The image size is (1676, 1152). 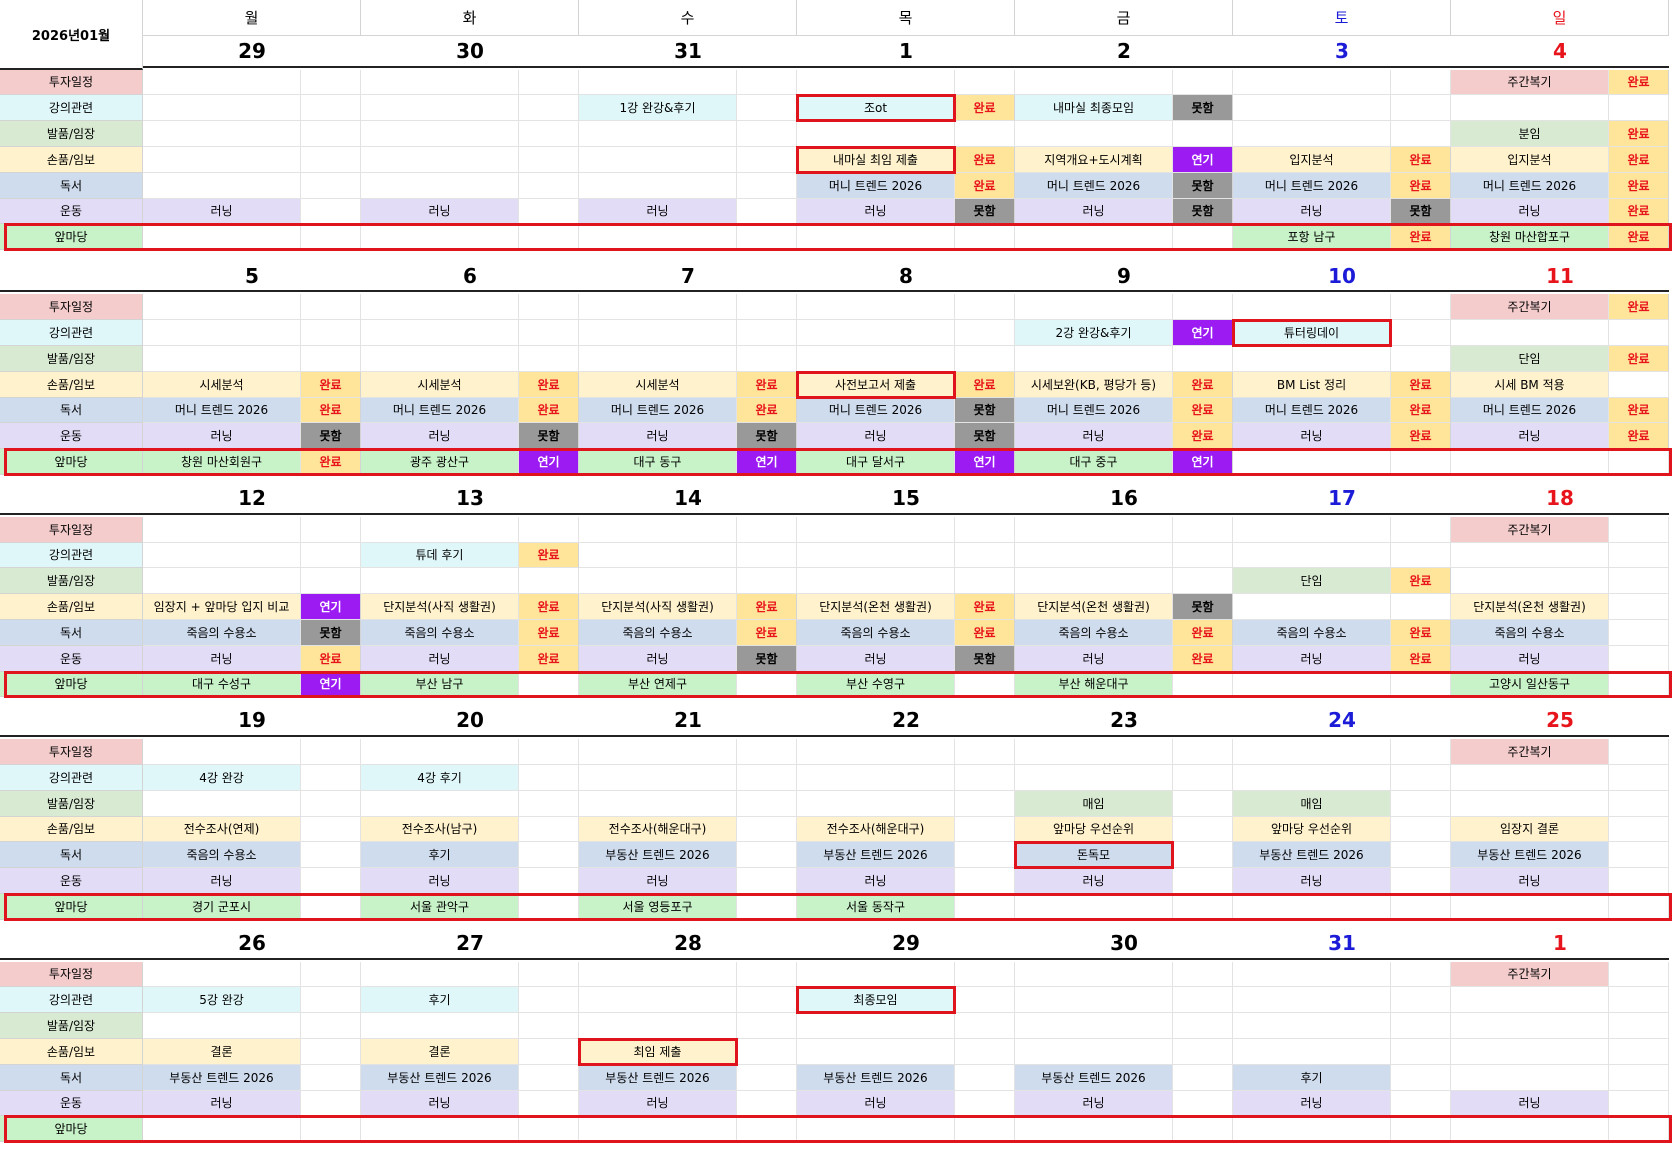 I want to click on task-cell: 임장지 + 앞마당 입지 비교, so click(x=222, y=607).